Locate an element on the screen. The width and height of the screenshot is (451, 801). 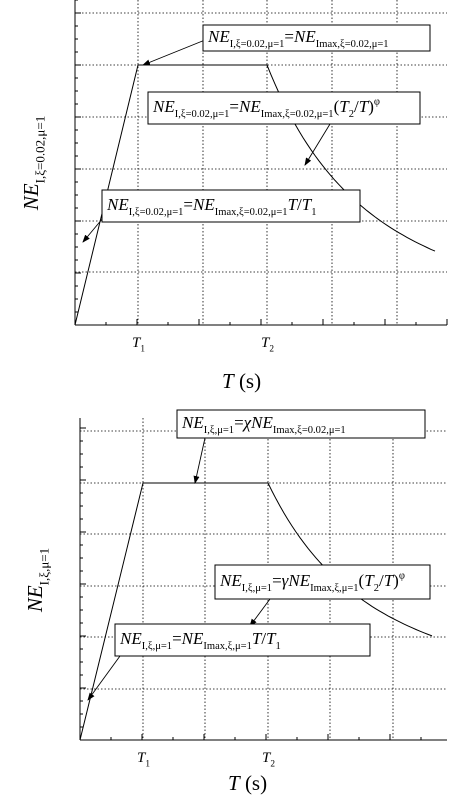
annotation-text: NEI,ξ=0.02,μ=1=NEImax,ξ=0.02,μ=1T/T1 is located at coordinates (211, 206).